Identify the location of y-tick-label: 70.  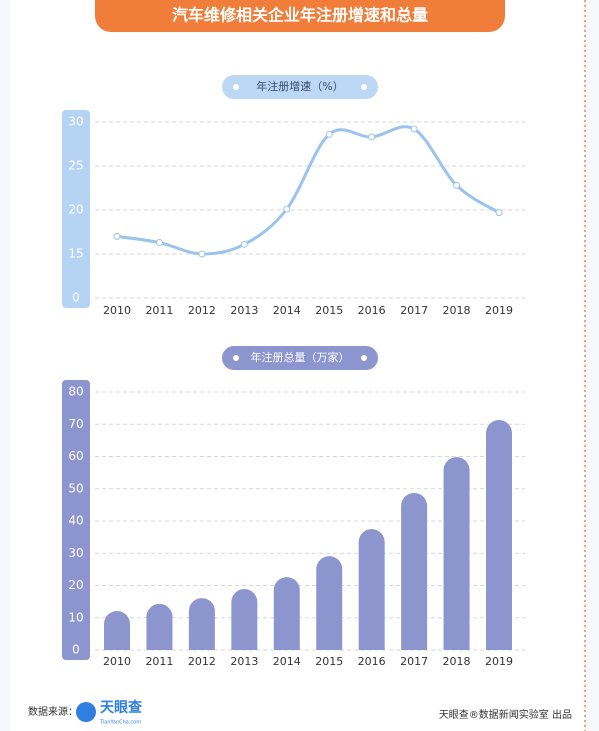
(75, 424).